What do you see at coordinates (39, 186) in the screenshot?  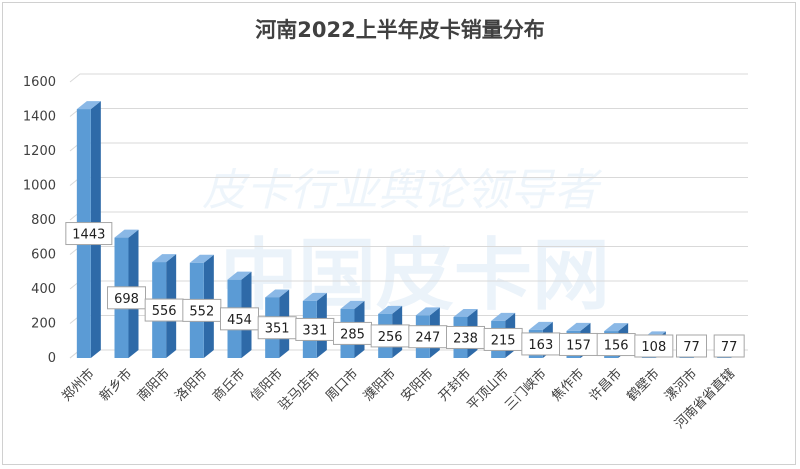 I see `y-tick-label: 1000` at bounding box center [39, 186].